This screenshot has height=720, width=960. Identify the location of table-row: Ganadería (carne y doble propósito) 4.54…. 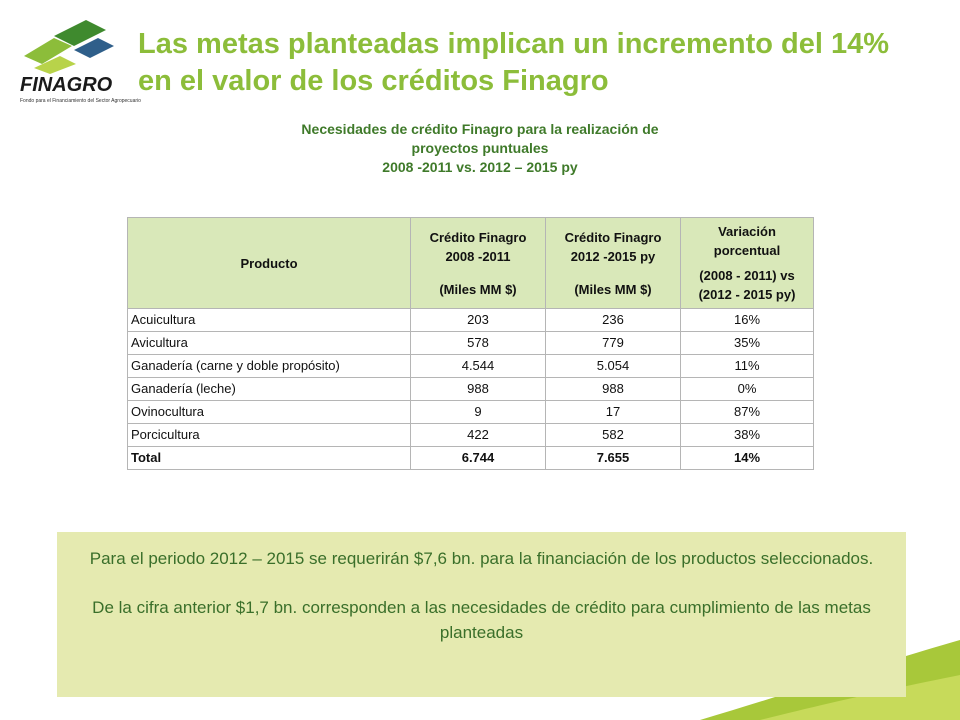
(470, 366).